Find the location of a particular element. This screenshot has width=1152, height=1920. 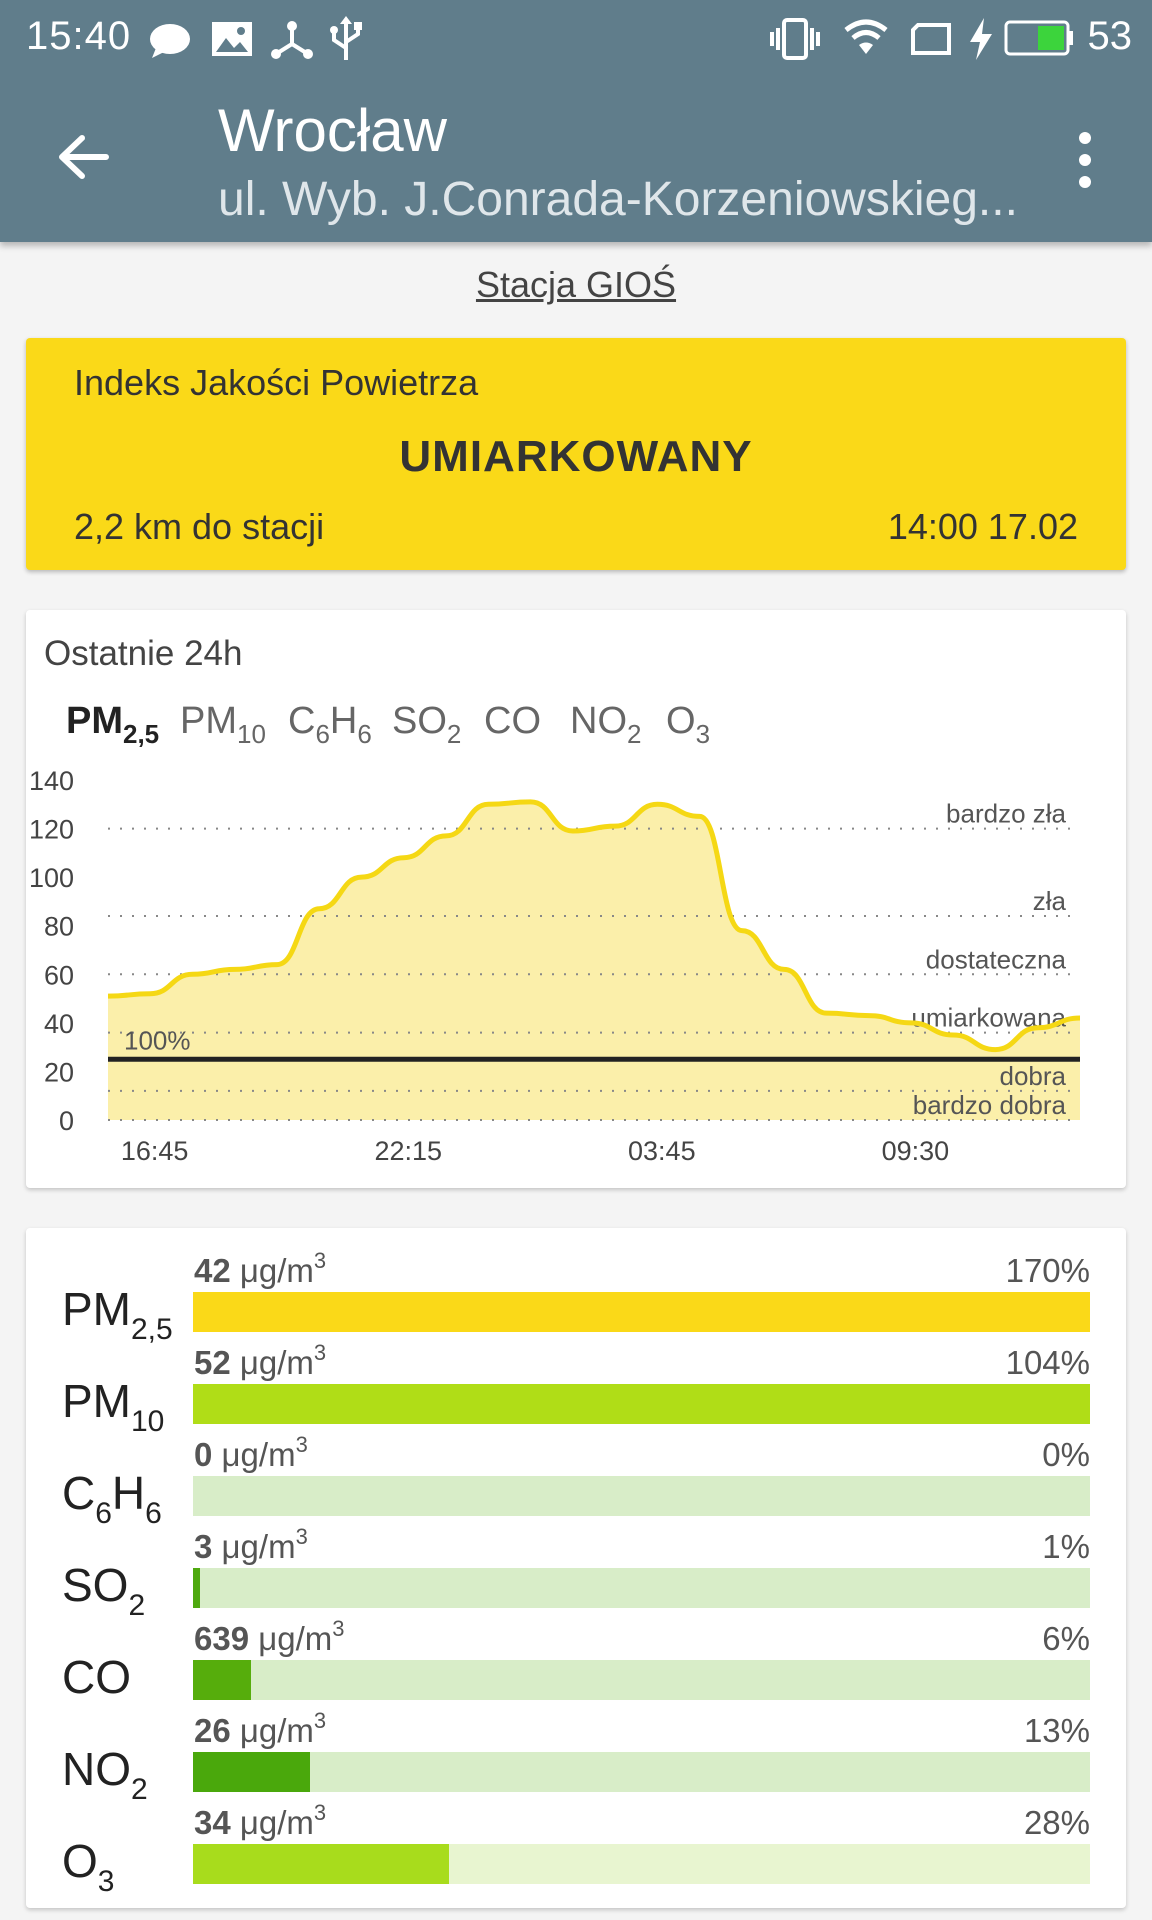

formula-base: SO is located at coordinates (419, 721).